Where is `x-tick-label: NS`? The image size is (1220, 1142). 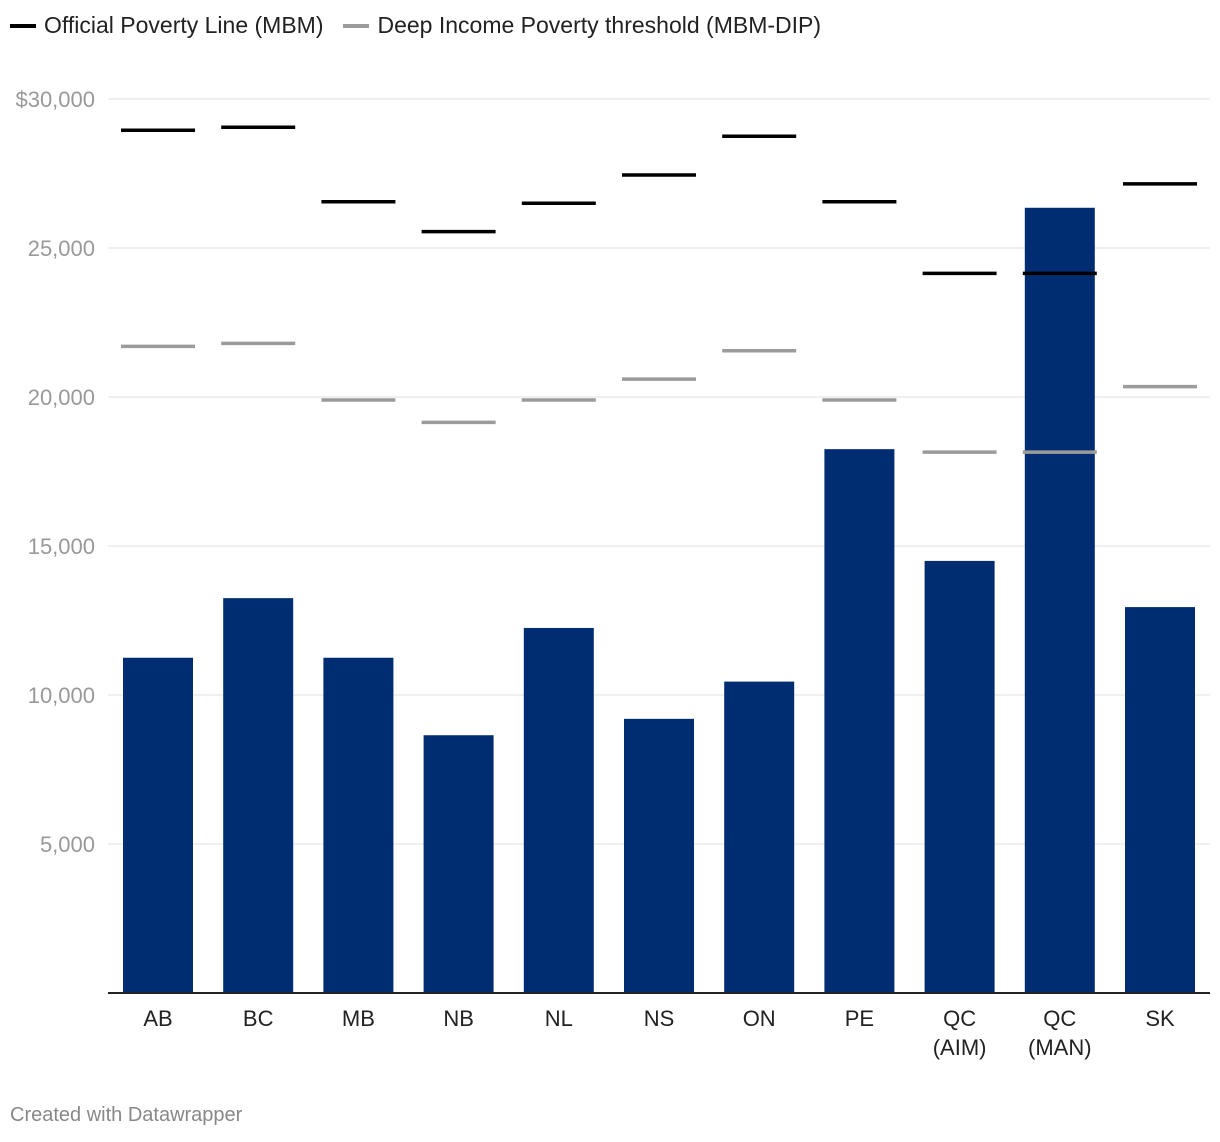 x-tick-label: NS is located at coordinates (659, 1018).